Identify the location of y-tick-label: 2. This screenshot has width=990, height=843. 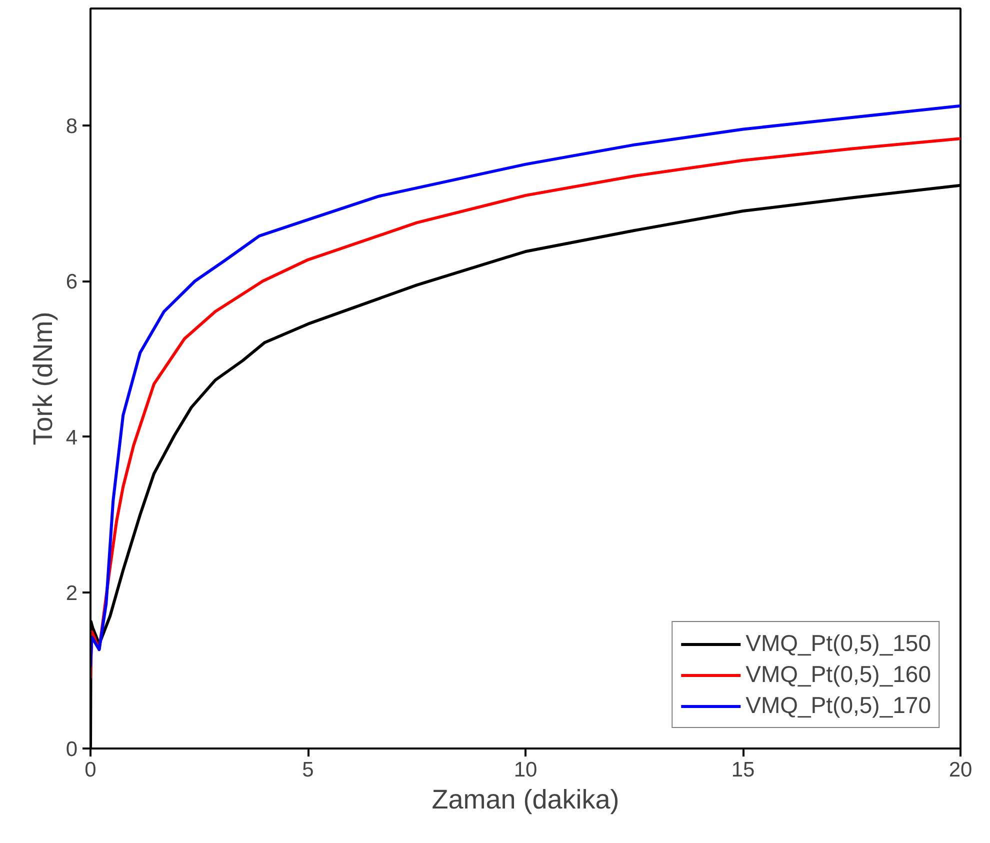
(72, 594).